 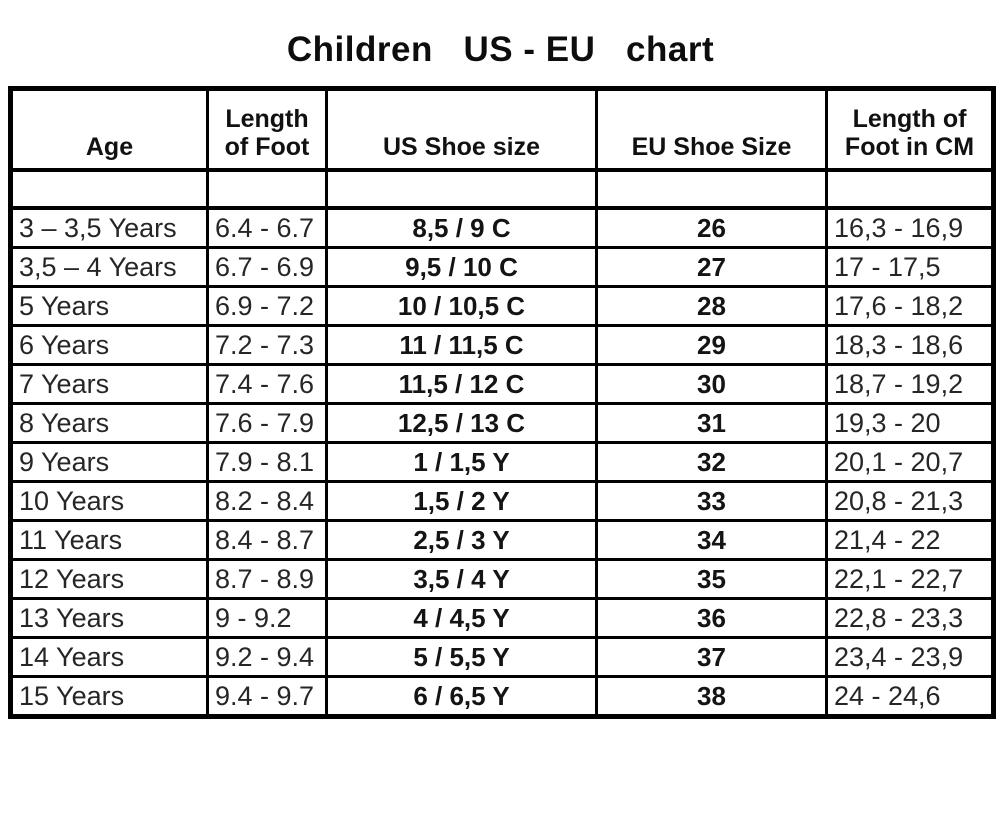 I want to click on eu-size-cell: 31, so click(x=711, y=423).